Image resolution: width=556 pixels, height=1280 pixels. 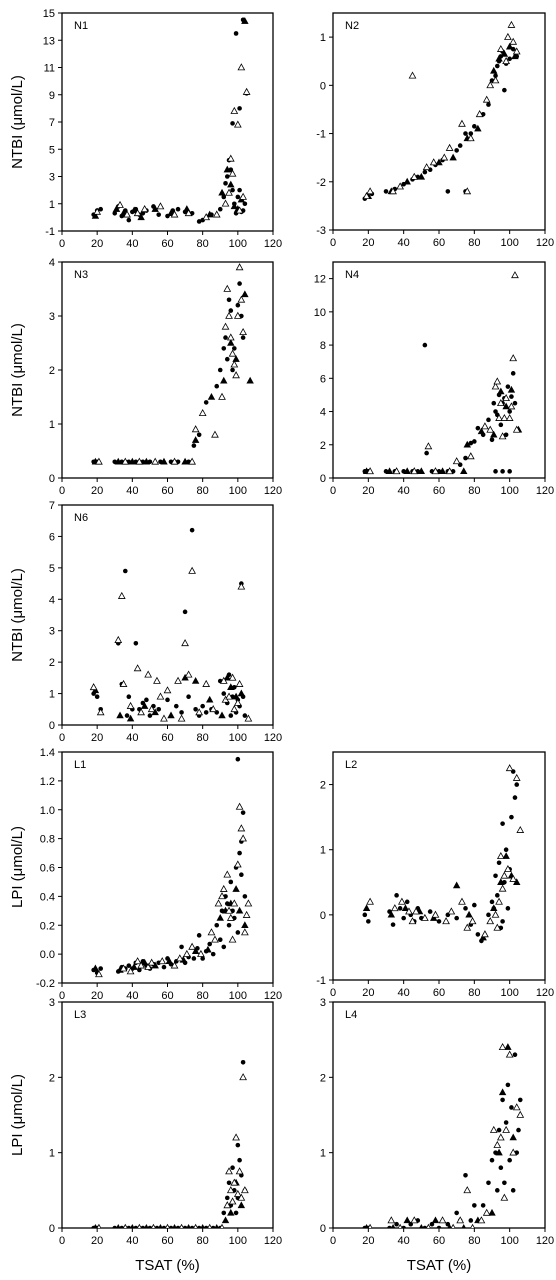 What do you see at coordinates (81, 26) in the screenshot?
I see `panel-title: N1` at bounding box center [81, 26].